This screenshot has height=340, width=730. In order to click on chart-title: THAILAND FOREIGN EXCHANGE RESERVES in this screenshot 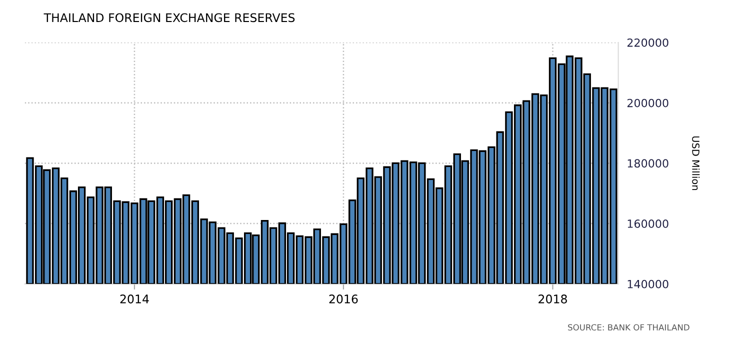, I will do `click(169, 17)`.